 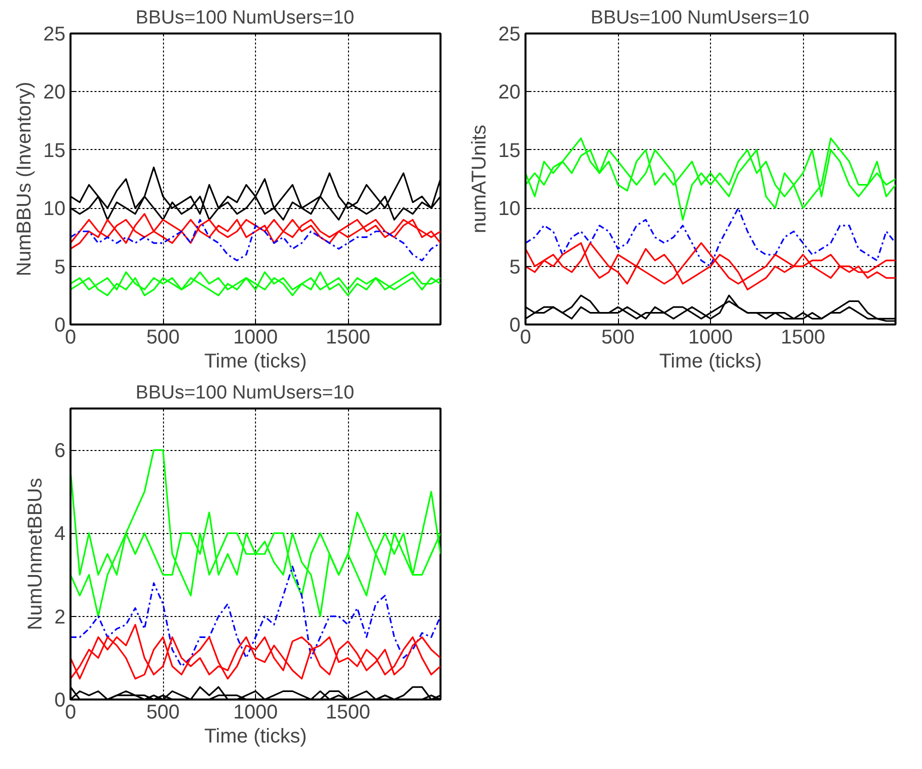 What do you see at coordinates (60, 451) in the screenshot?
I see `y-tick-label: 6` at bounding box center [60, 451].